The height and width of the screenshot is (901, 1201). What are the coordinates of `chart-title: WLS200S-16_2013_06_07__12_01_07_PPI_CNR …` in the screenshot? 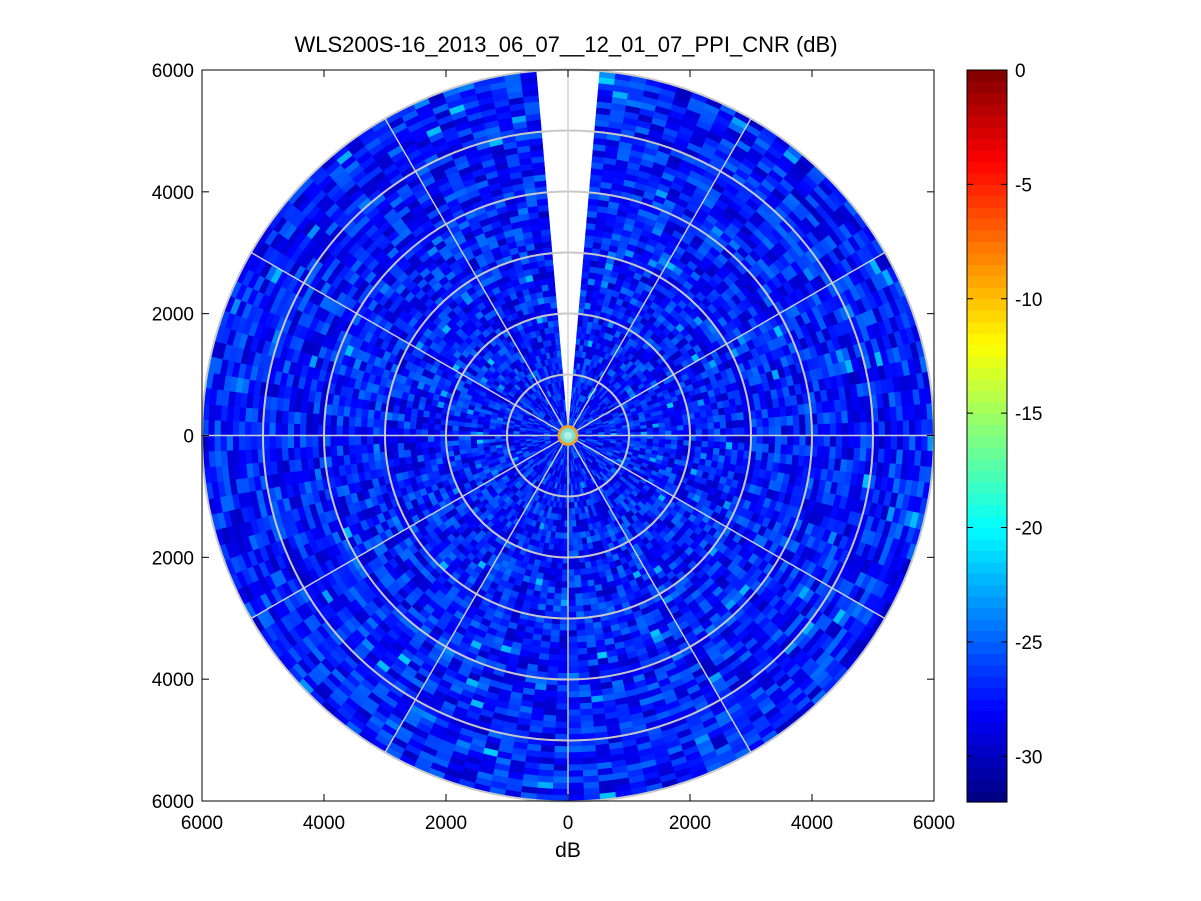 It's located at (565, 44).